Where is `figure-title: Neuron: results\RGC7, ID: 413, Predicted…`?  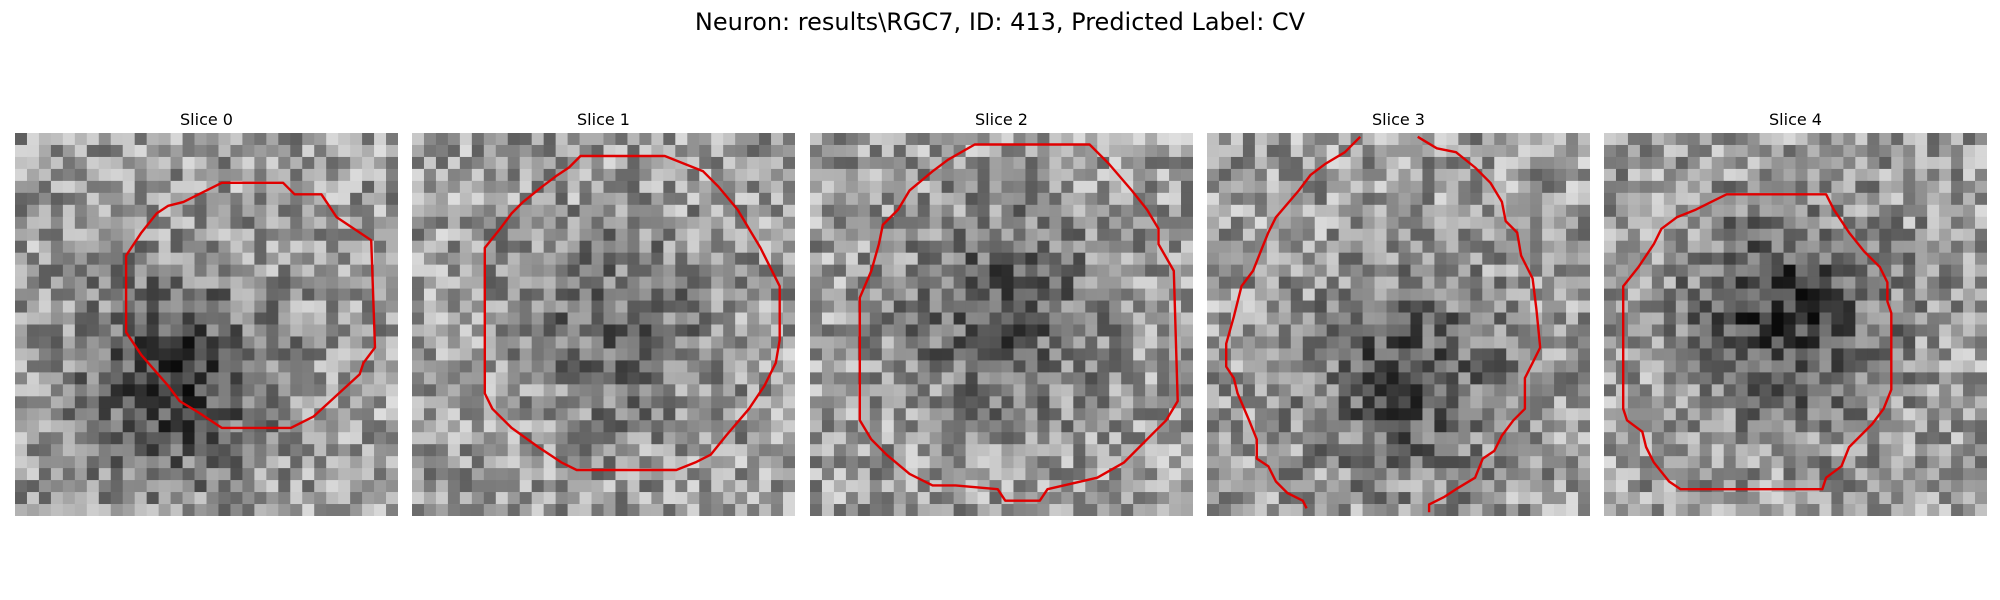 figure-title: Neuron: results\RGC7, ID: 413, Predicted… is located at coordinates (1000, 22).